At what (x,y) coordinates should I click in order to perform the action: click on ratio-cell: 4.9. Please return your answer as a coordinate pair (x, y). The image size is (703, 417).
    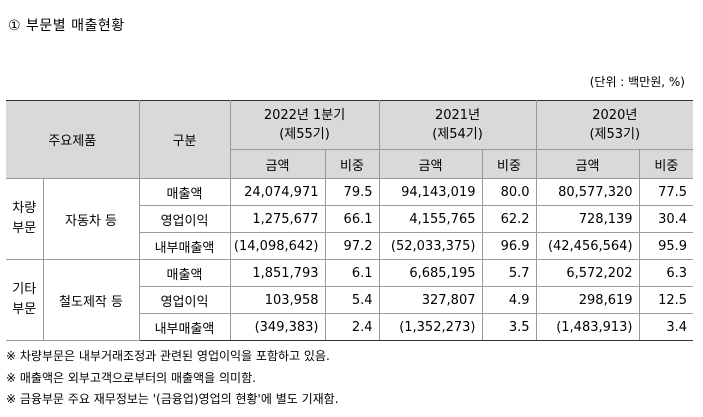
    Looking at the image, I should click on (509, 300).